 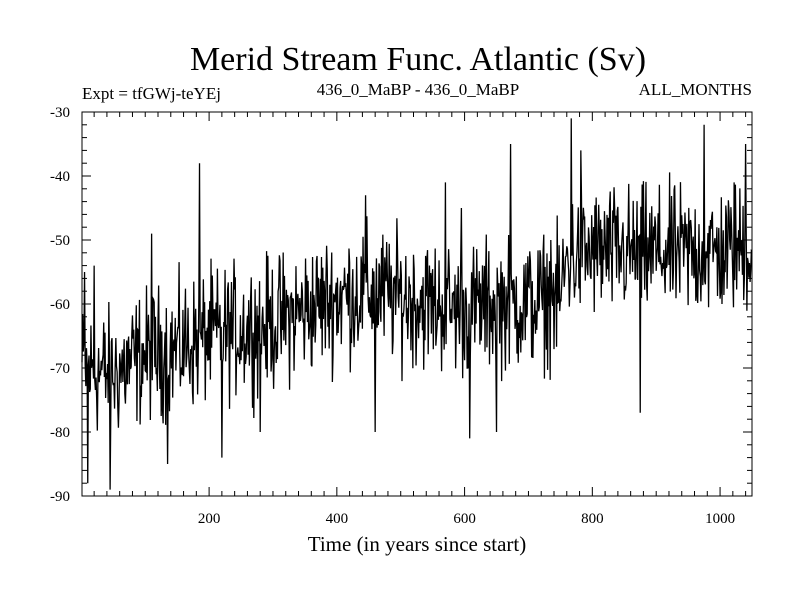 I want to click on x-tick-label: 600, so click(x=464, y=519).